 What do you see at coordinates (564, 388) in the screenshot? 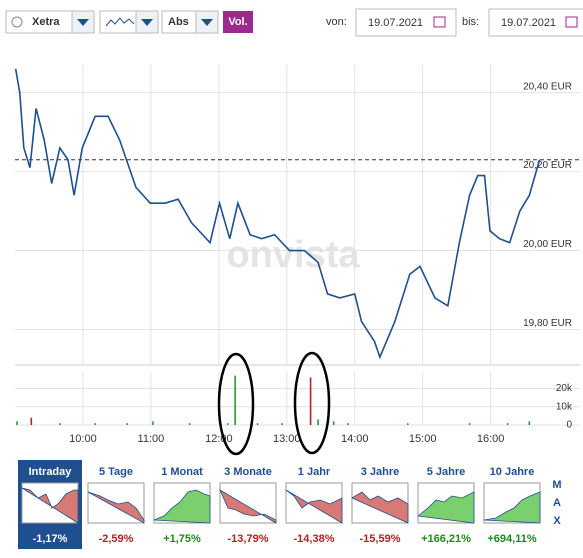
I see `y-tick-label: 20k` at bounding box center [564, 388].